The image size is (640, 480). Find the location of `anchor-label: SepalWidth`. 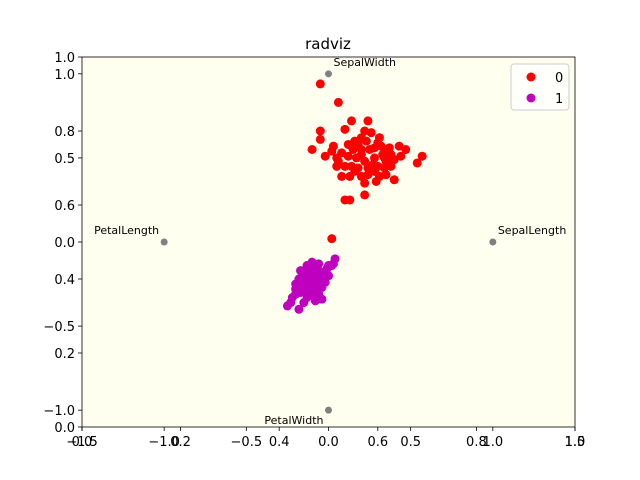

anchor-label: SepalWidth is located at coordinates (365, 62).